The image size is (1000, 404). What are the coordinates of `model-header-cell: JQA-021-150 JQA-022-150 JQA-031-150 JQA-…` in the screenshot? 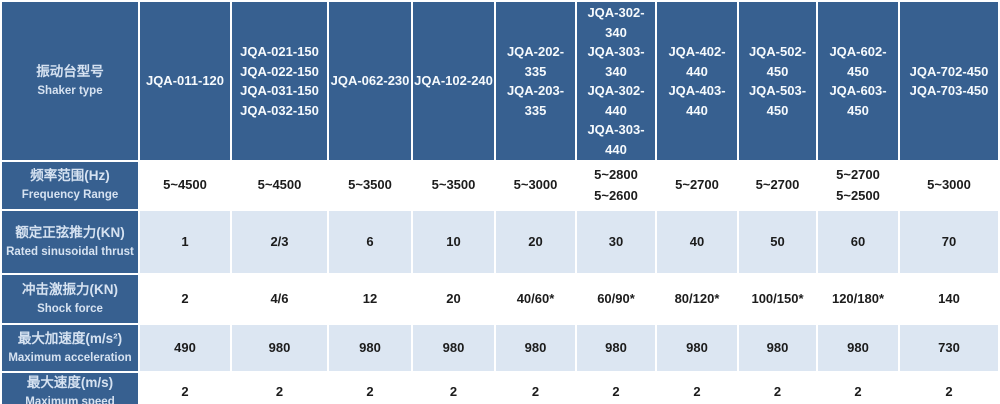 It's located at (279, 81).